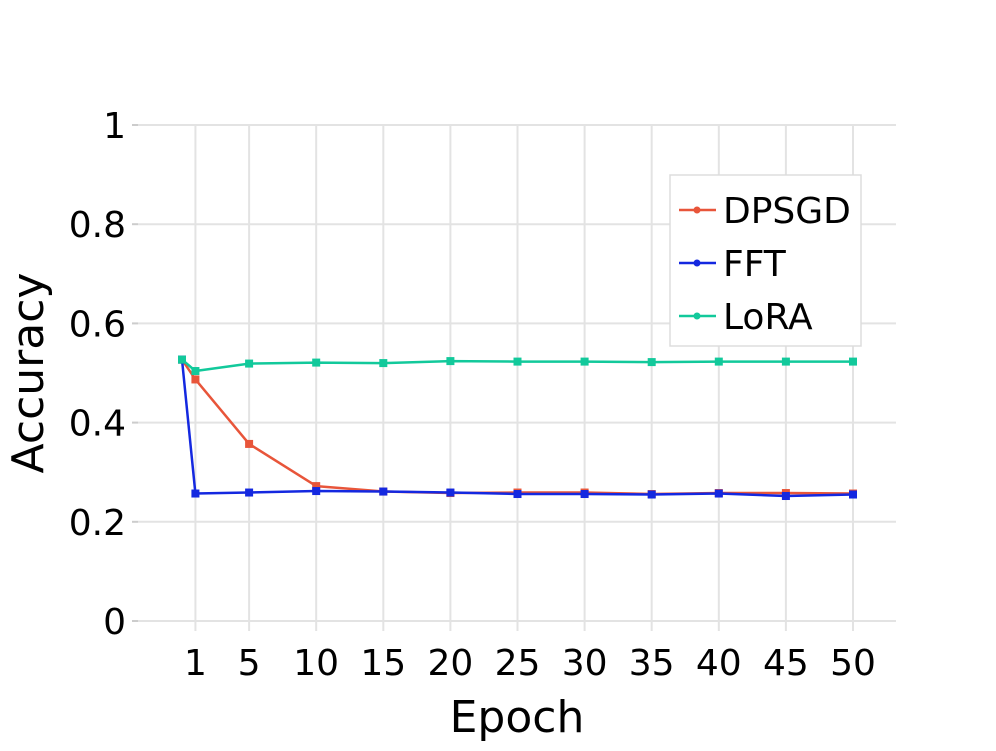 The image size is (996, 751). What do you see at coordinates (103, 374) in the screenshot?
I see `y-axis-ticks: 0 0.2 0.4 0.6 0.8 1` at bounding box center [103, 374].